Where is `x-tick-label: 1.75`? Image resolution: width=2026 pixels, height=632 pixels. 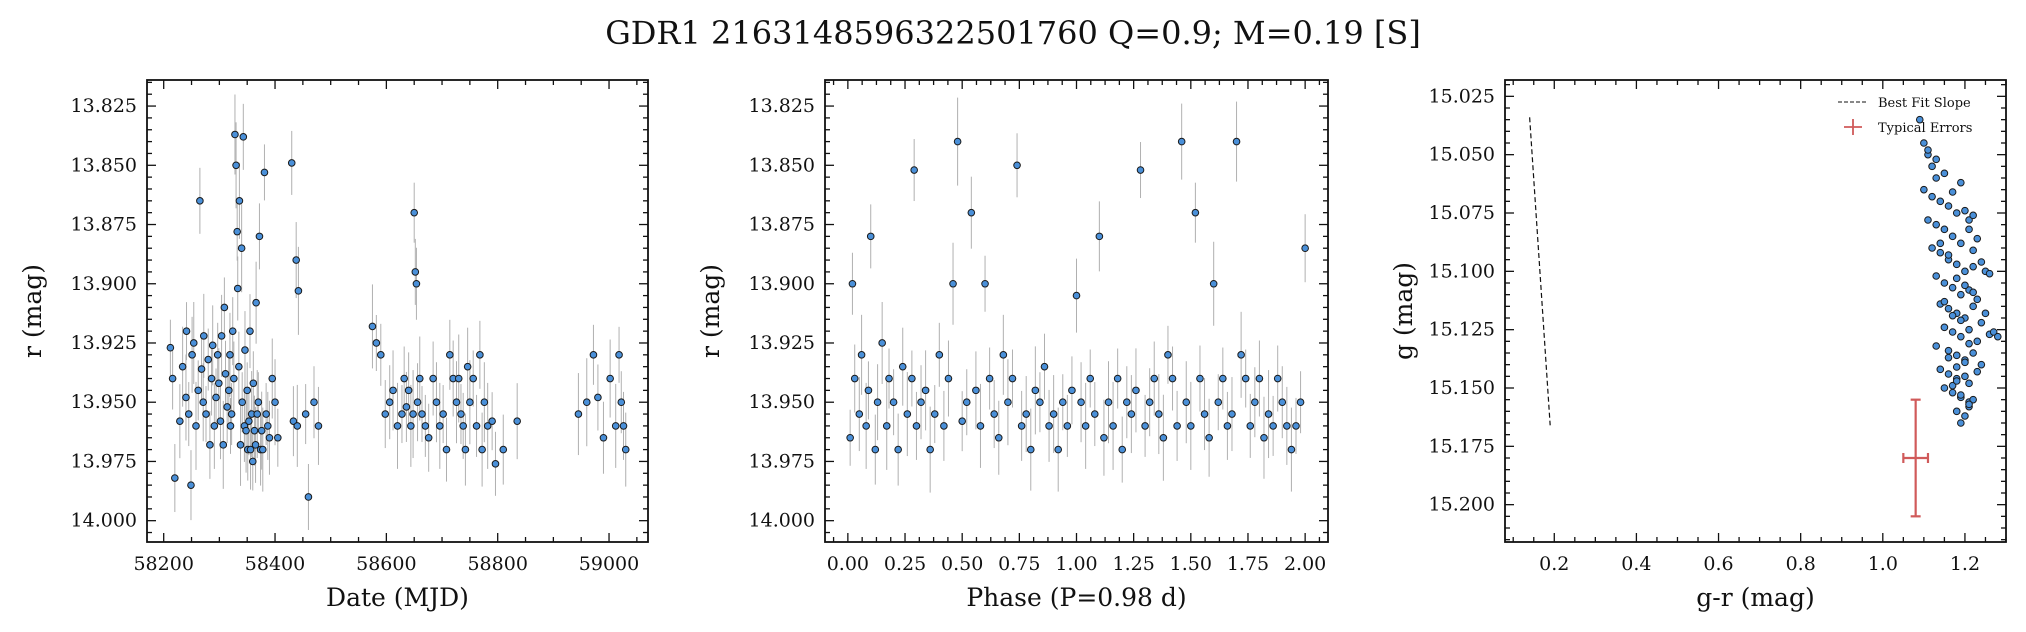 x-tick-label: 1.75 is located at coordinates (1248, 564).